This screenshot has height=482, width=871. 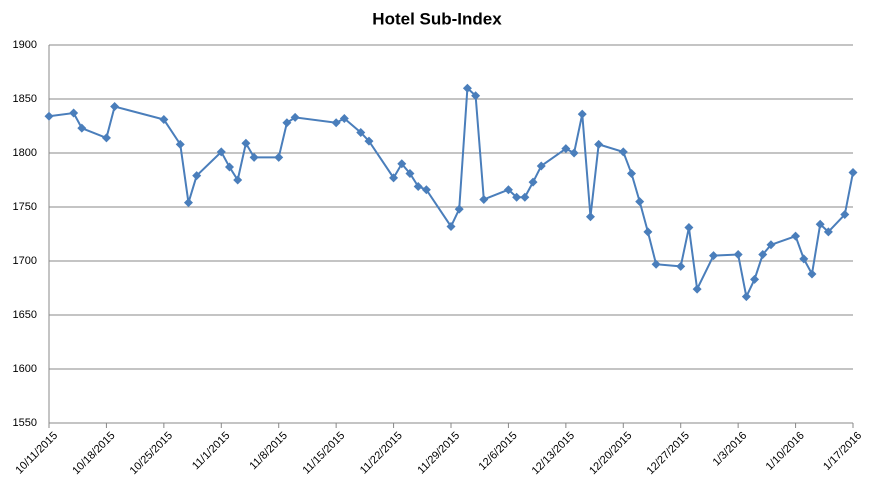 What do you see at coordinates (25, 207) in the screenshot?
I see `y-tick-label: 1750` at bounding box center [25, 207].